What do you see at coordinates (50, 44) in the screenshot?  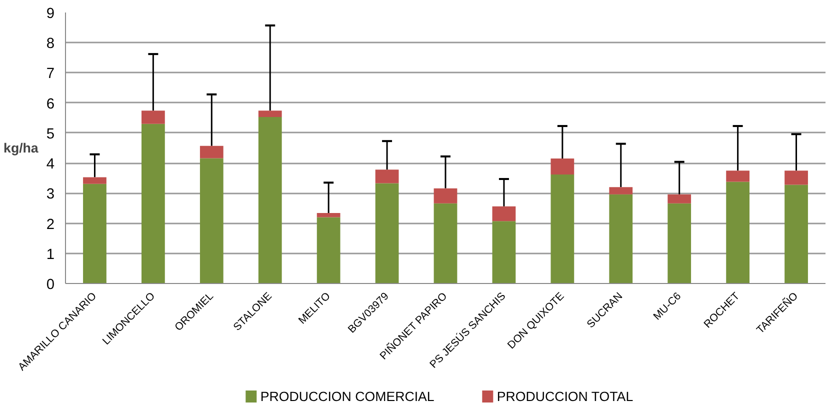 I see `y-tick-label: 8` at bounding box center [50, 44].